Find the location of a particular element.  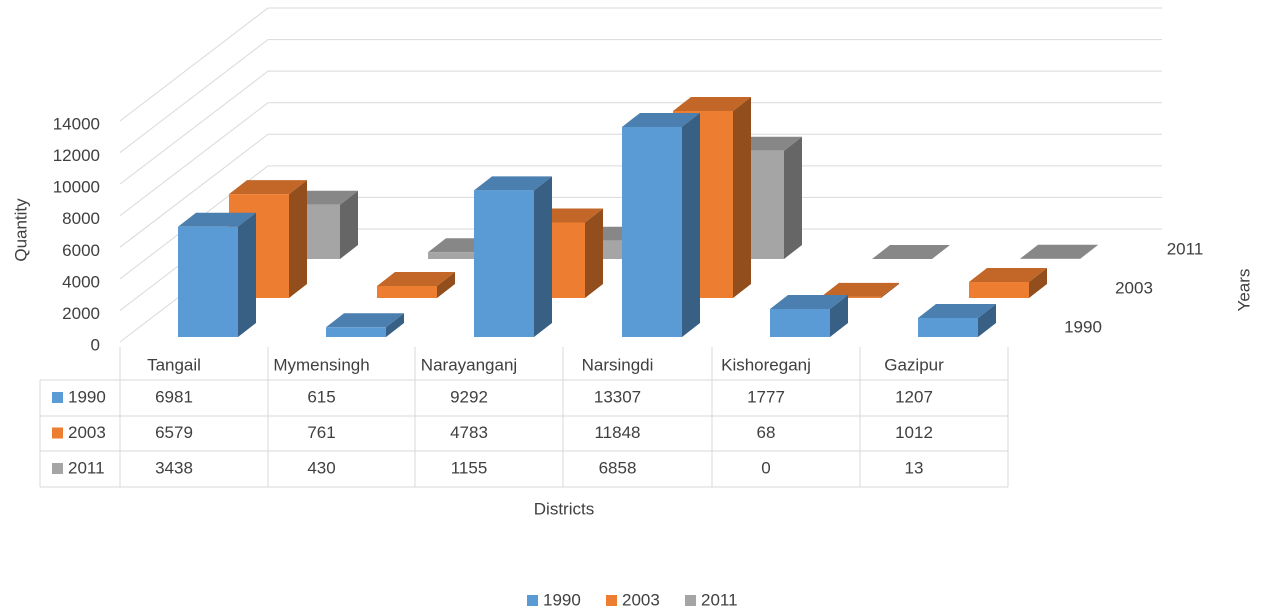

y-axis-title: Quantity is located at coordinates (20, 230).